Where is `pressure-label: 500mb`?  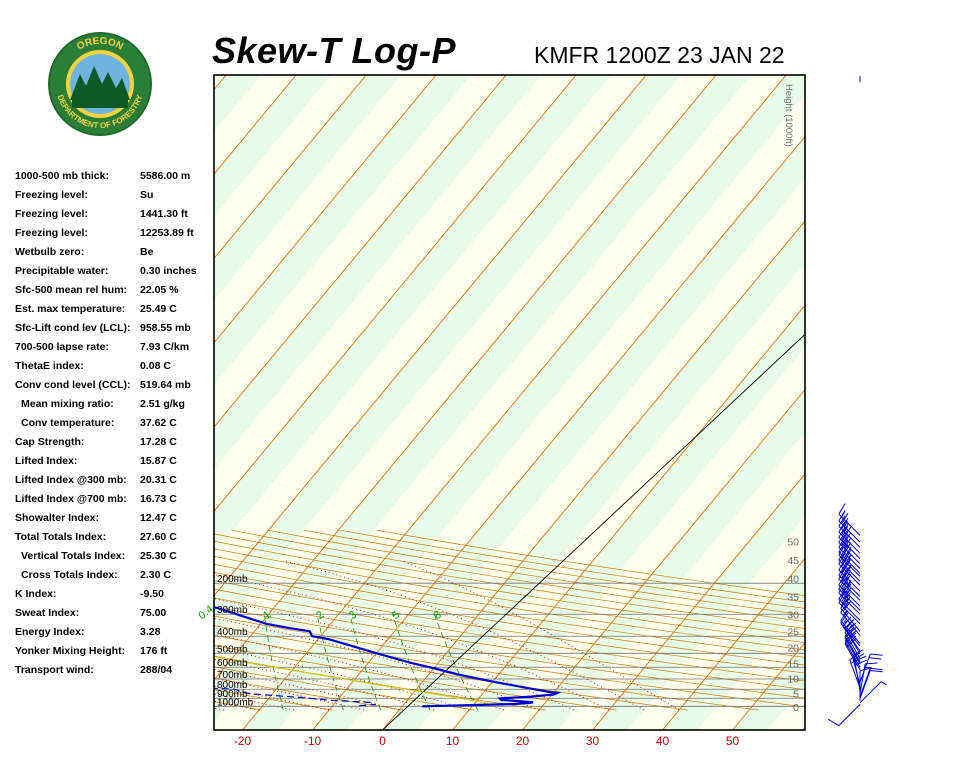
pressure-label: 500mb is located at coordinates (232, 649).